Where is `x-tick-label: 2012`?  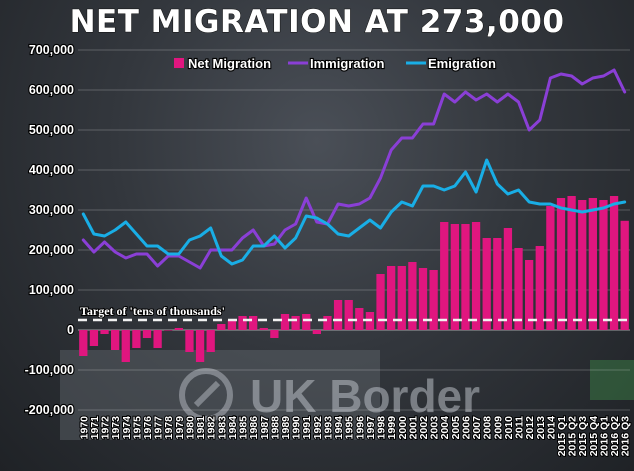 x-tick-label: 2012 is located at coordinates (530, 428).